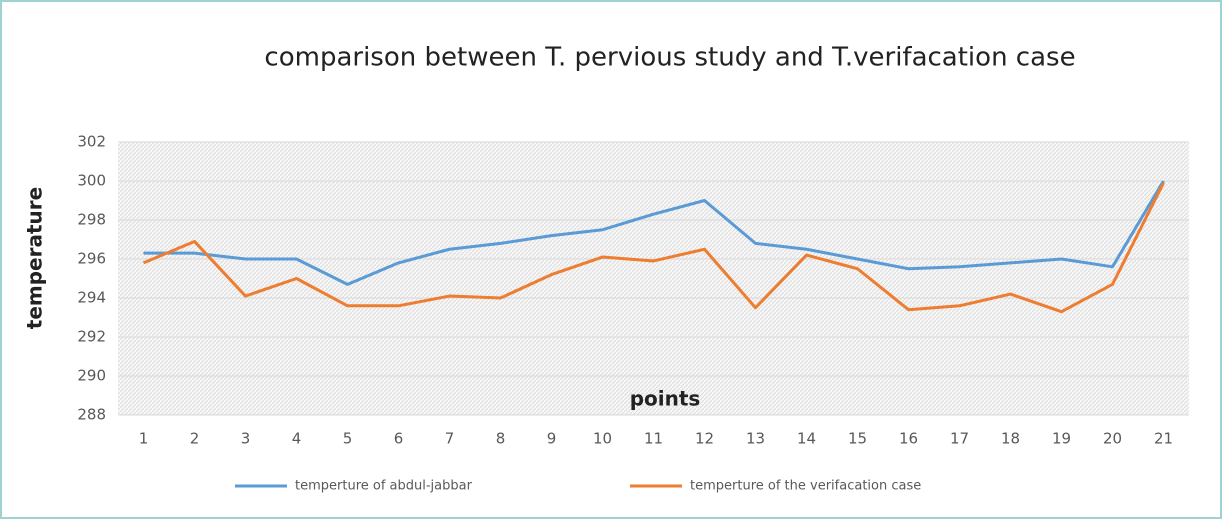 The height and width of the screenshot is (520, 1223). Describe the element at coordinates (91, 298) in the screenshot. I see `y-tick-label: 294` at that location.